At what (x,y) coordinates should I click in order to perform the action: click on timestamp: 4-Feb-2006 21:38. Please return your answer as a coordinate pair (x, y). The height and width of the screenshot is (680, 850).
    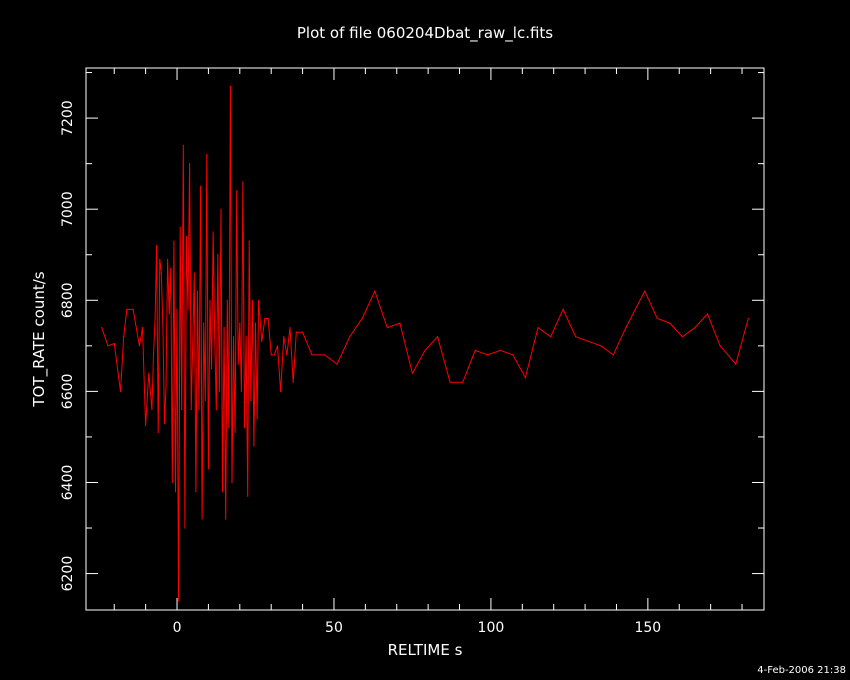
    Looking at the image, I should click on (801, 670).